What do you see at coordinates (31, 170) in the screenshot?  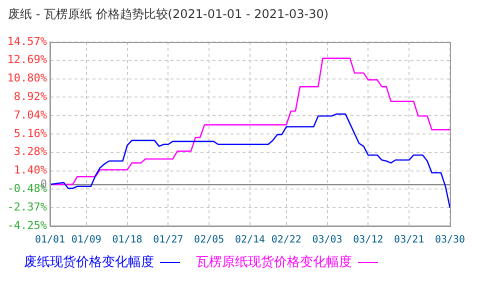 I see `y-tick-label: 1.40%` at bounding box center [31, 170].